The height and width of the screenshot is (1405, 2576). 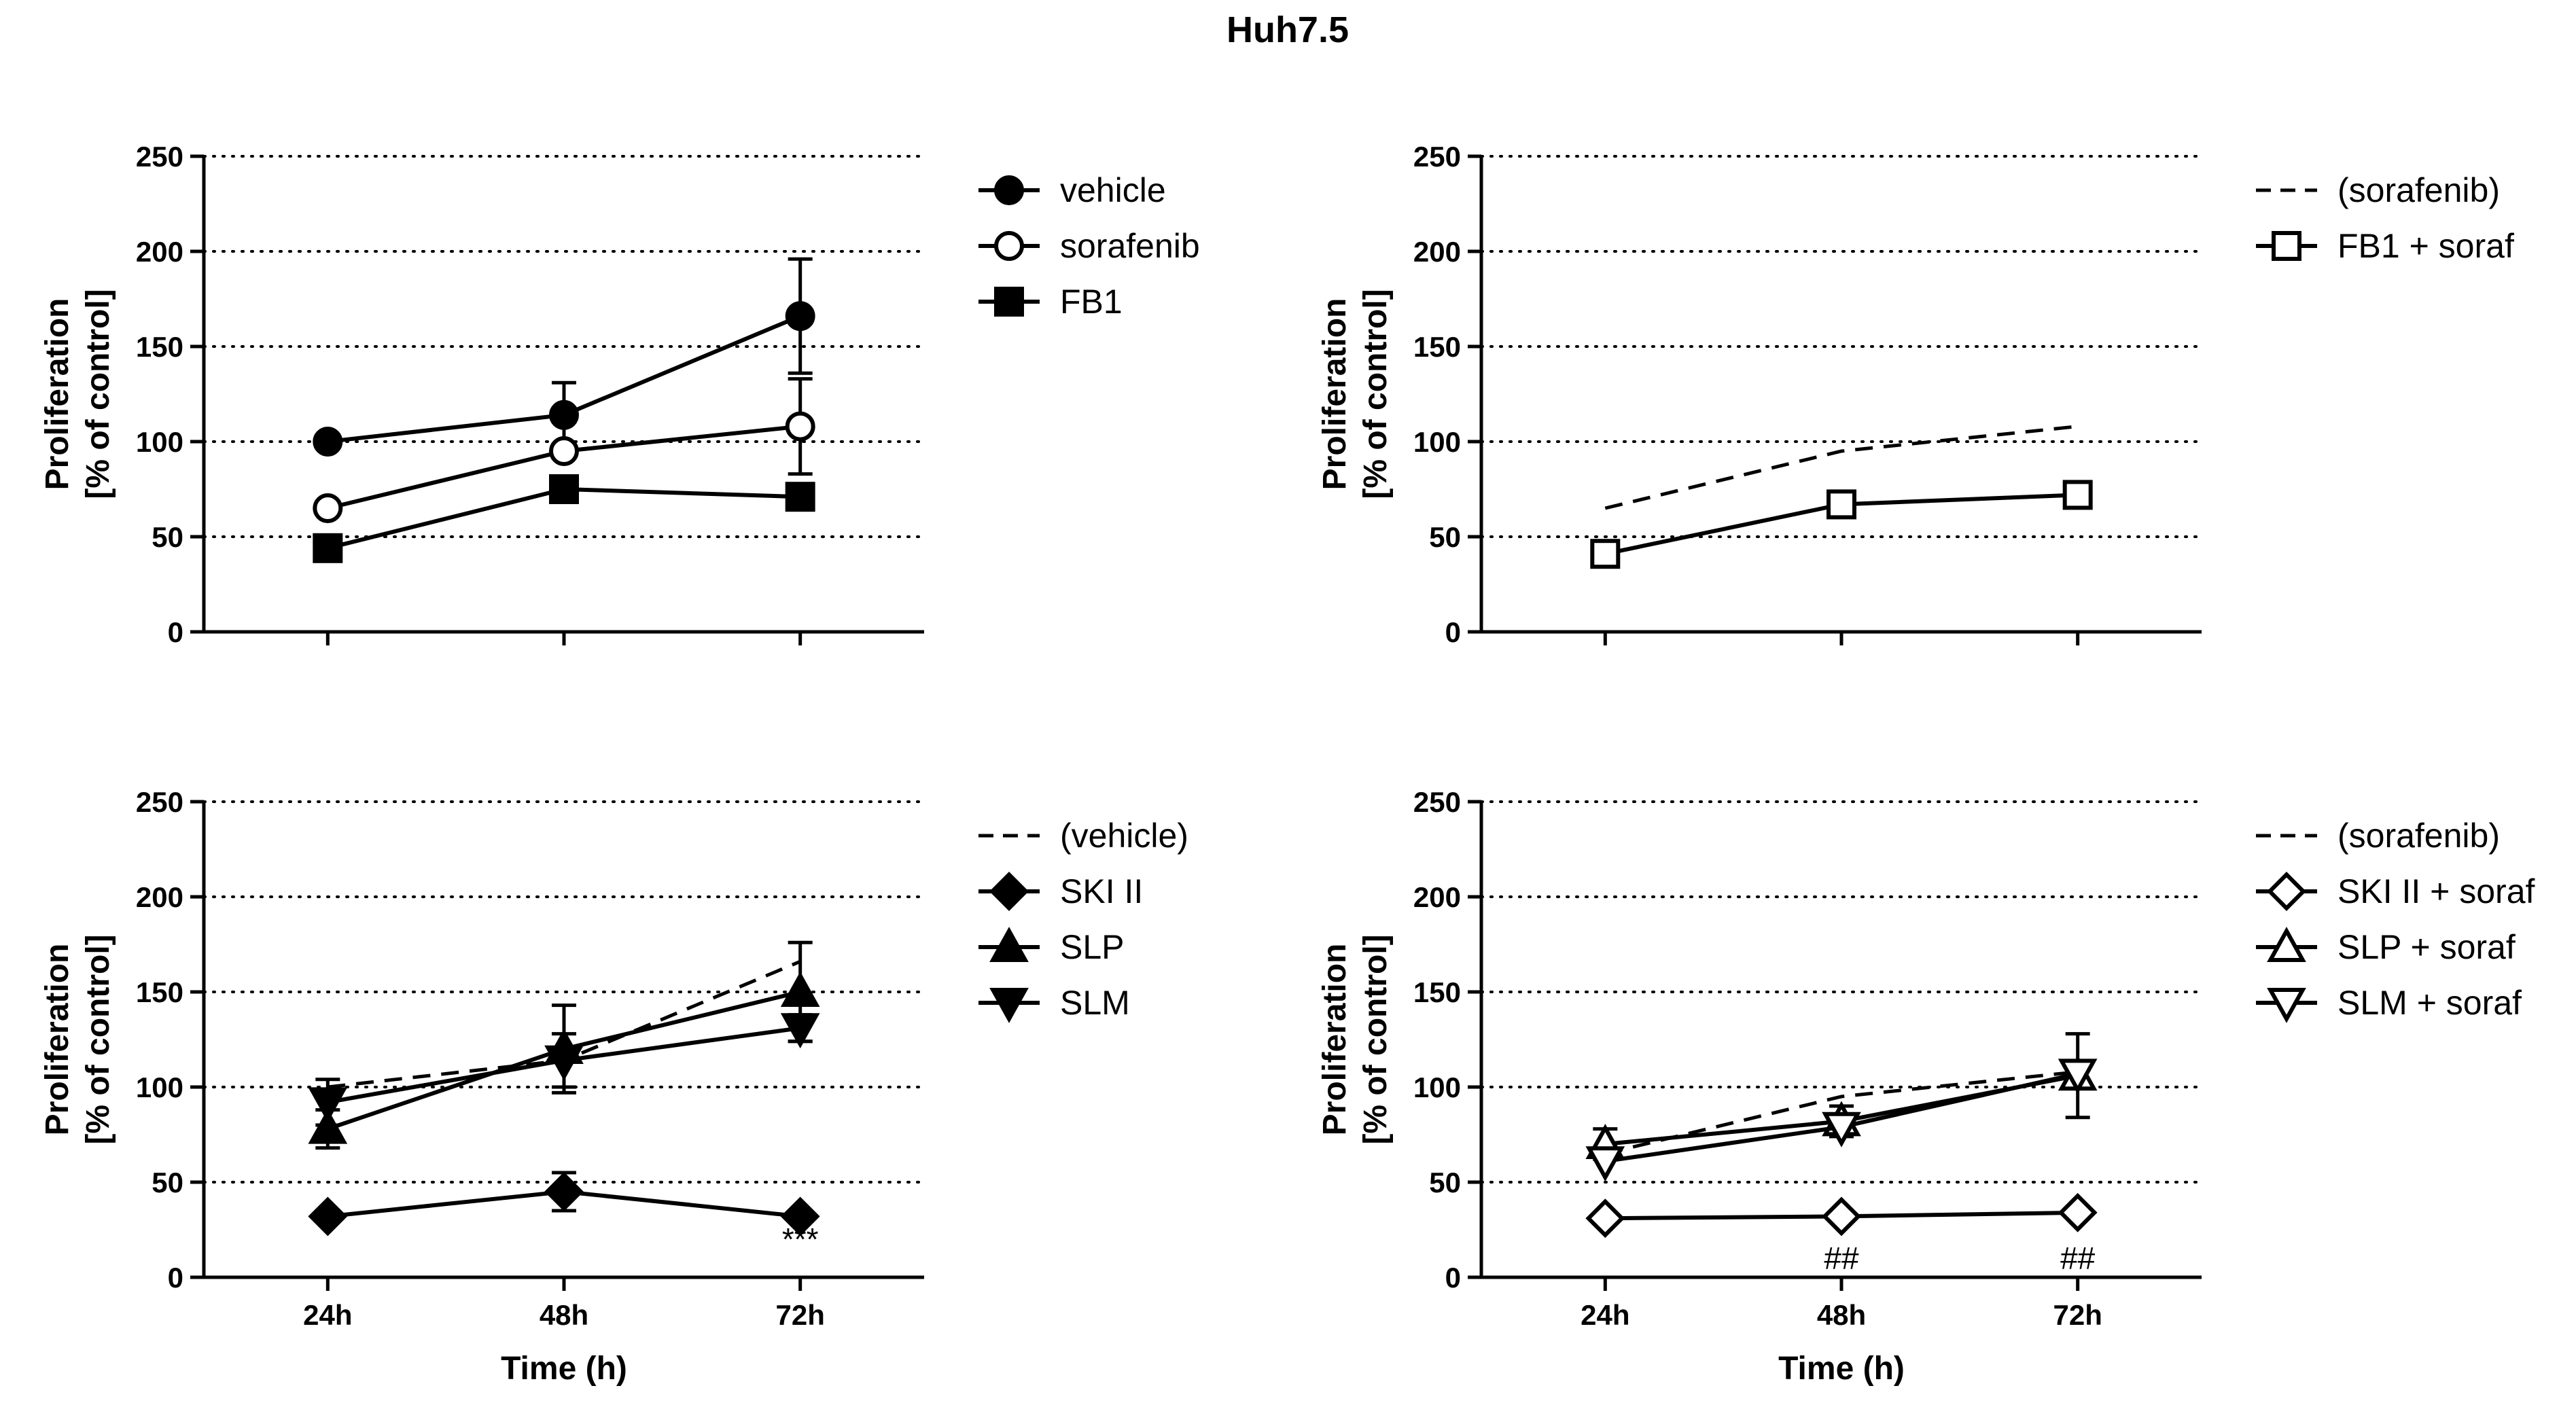 I want to click on figure-title: Huh7.5, so click(x=1288, y=30).